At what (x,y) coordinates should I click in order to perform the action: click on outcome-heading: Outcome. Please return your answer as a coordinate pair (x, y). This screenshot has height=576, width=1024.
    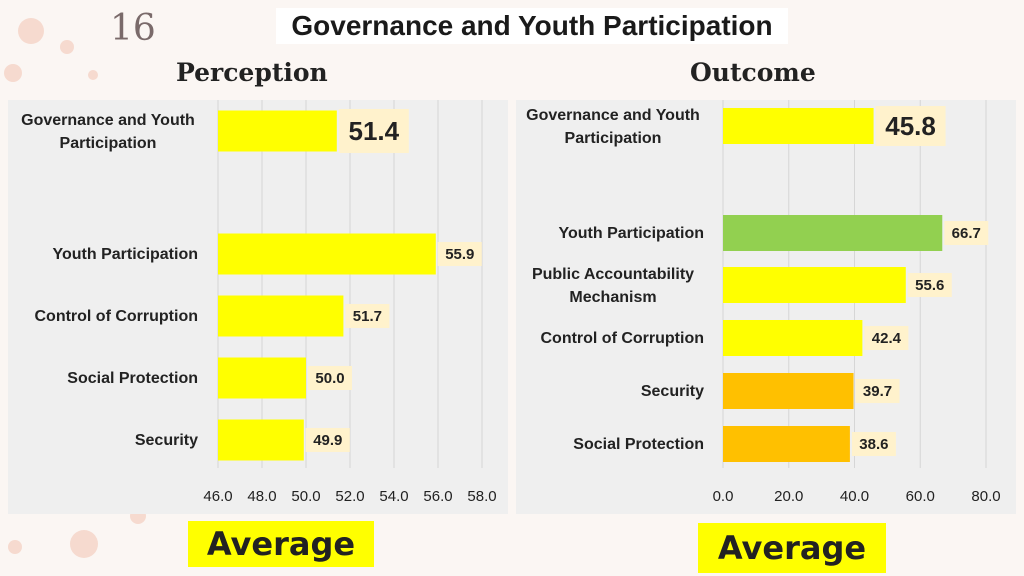
    Looking at the image, I should click on (753, 72).